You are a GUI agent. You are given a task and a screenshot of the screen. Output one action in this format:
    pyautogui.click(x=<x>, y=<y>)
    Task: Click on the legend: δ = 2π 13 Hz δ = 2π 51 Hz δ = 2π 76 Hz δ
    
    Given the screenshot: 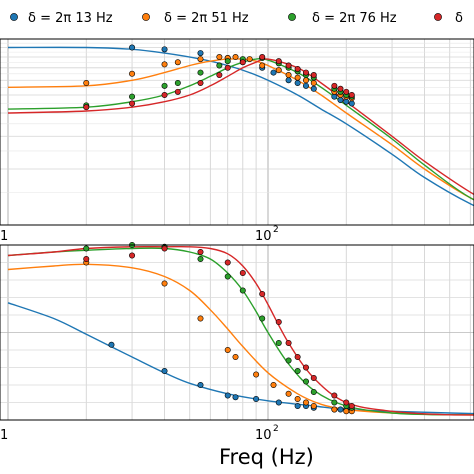 What is the action you would take?
    pyautogui.click(x=236, y=18)
    